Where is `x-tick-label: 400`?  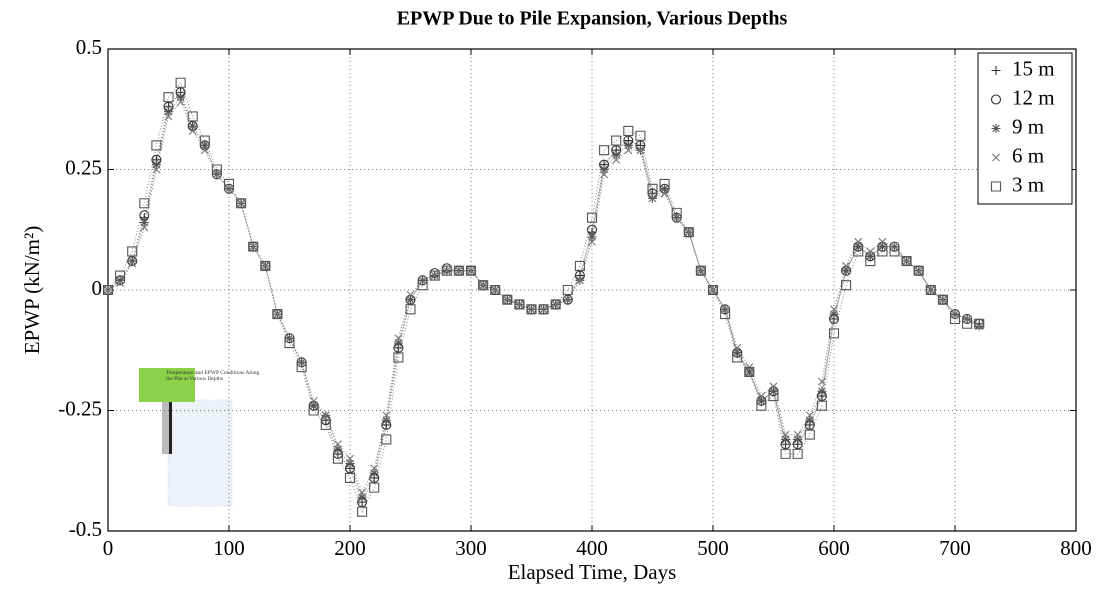 x-tick-label: 400 is located at coordinates (592, 548).